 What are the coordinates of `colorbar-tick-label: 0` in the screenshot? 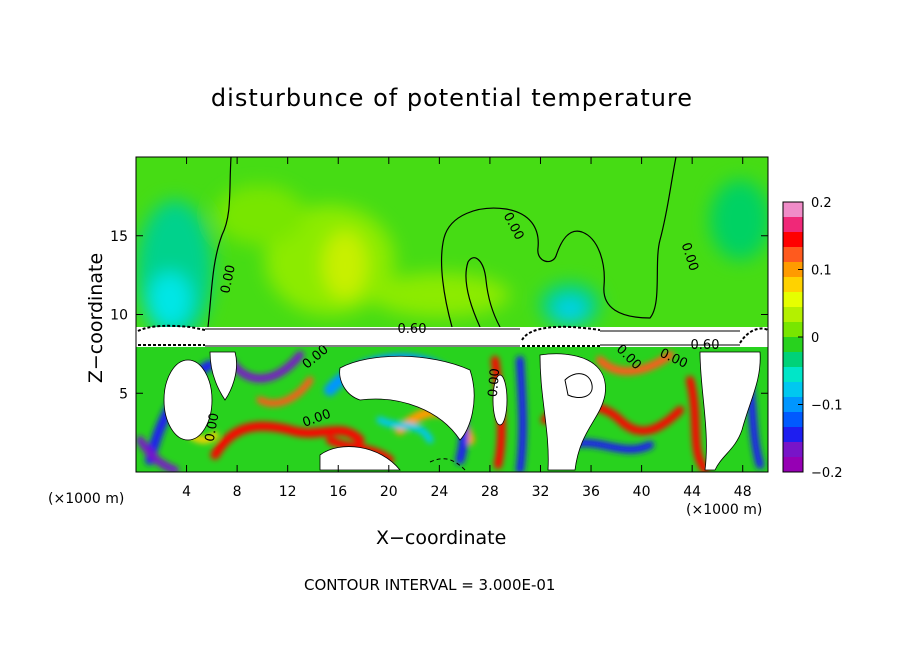 It's located at (815, 338).